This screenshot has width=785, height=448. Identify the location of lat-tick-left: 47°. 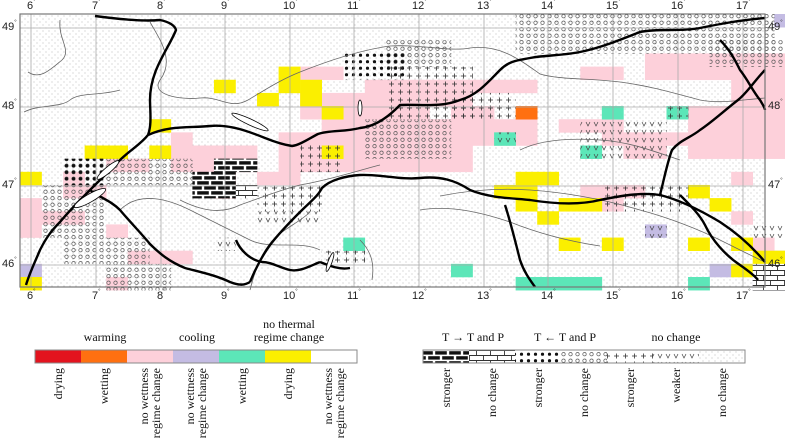
(9, 184).